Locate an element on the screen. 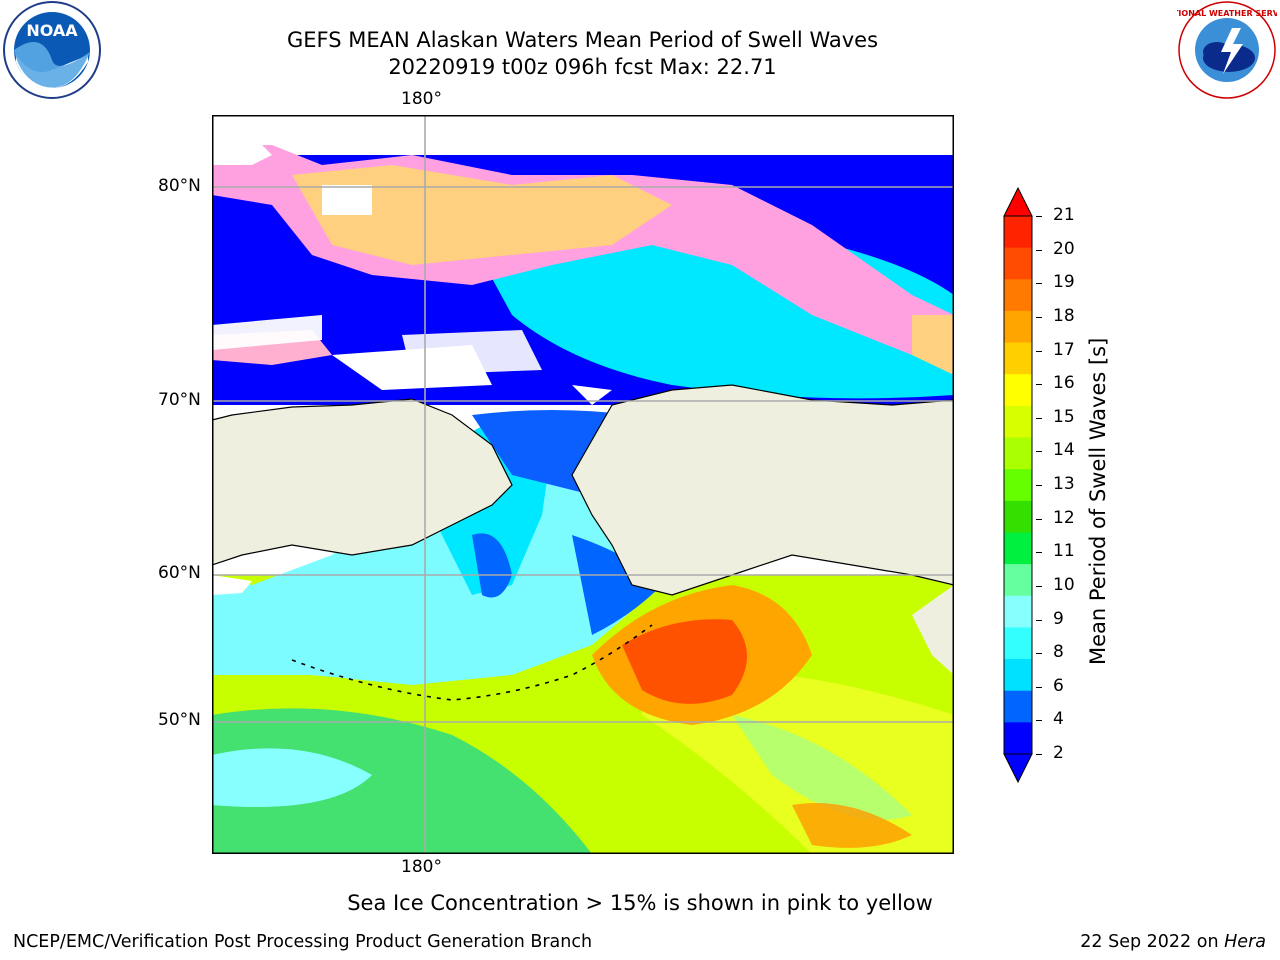 The image size is (1280, 960). colorbar-tick-label: 15 is located at coordinates (1064, 416).